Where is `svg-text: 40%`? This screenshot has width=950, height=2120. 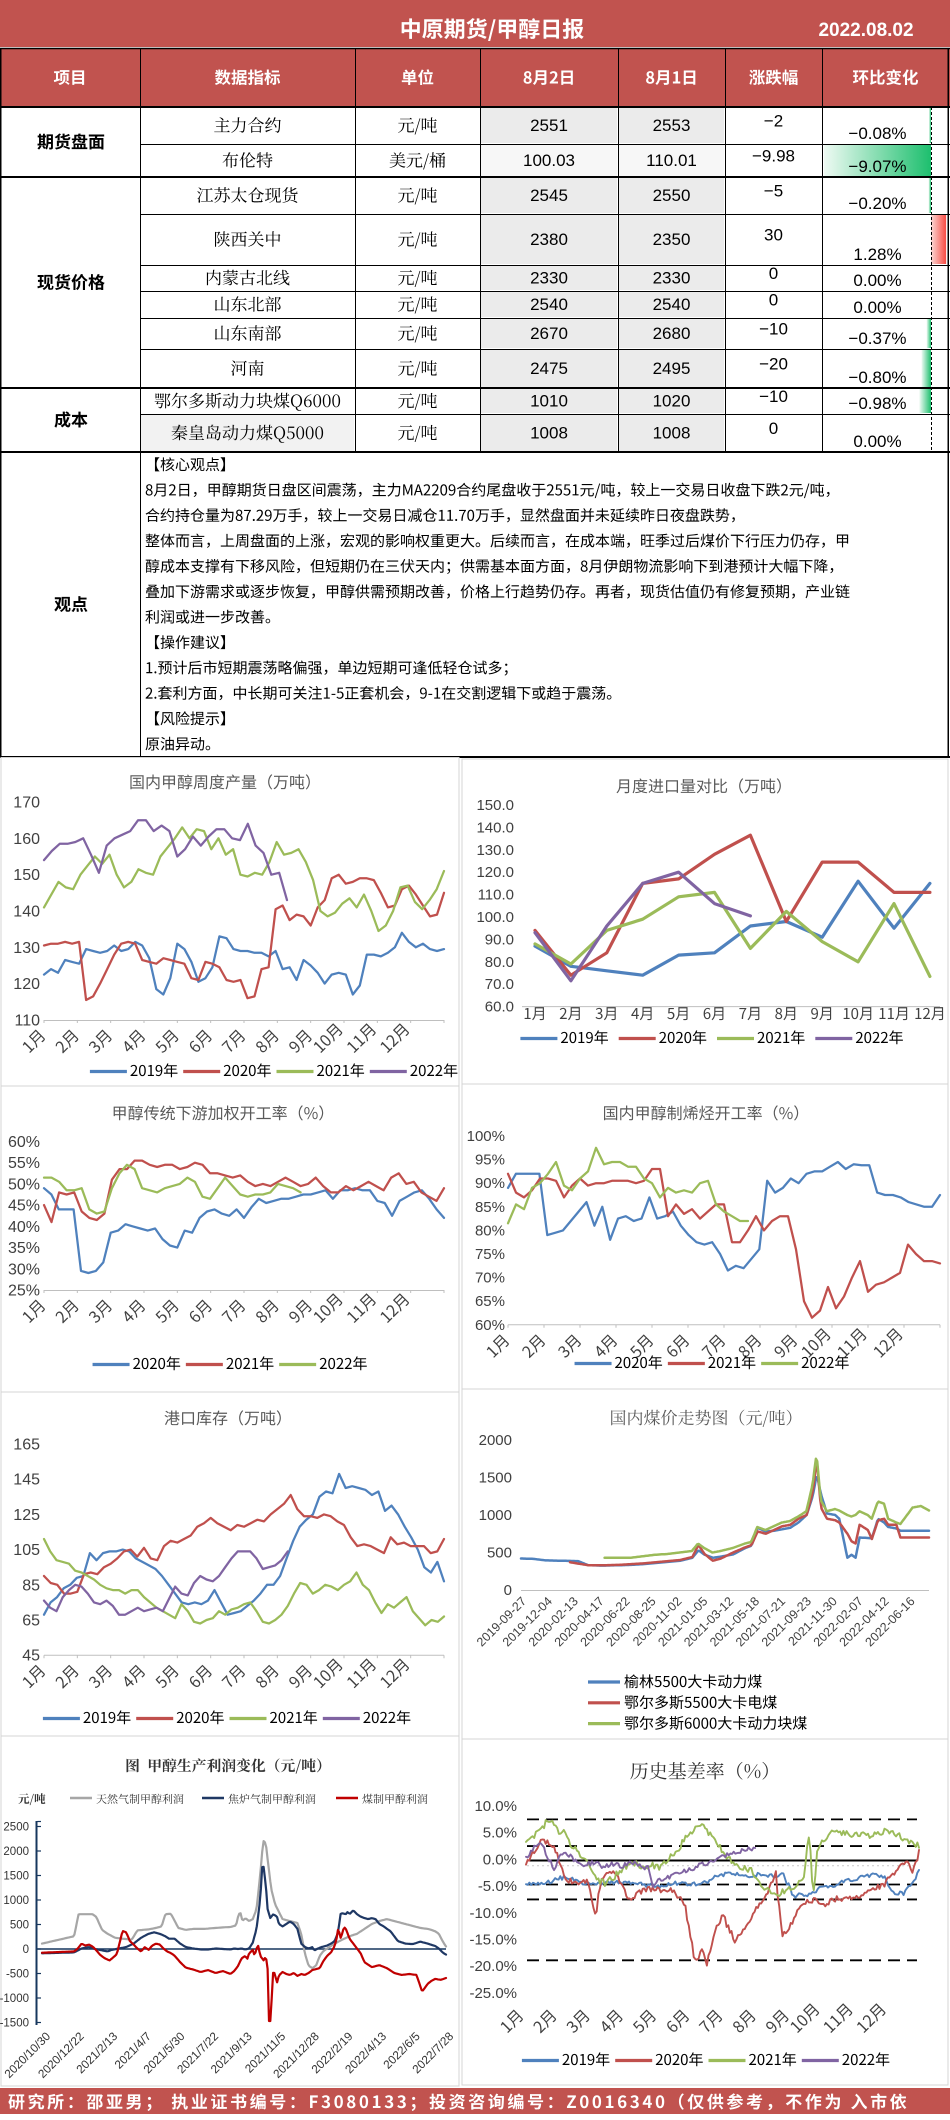 svg-text: 40% is located at coordinates (24, 1227).